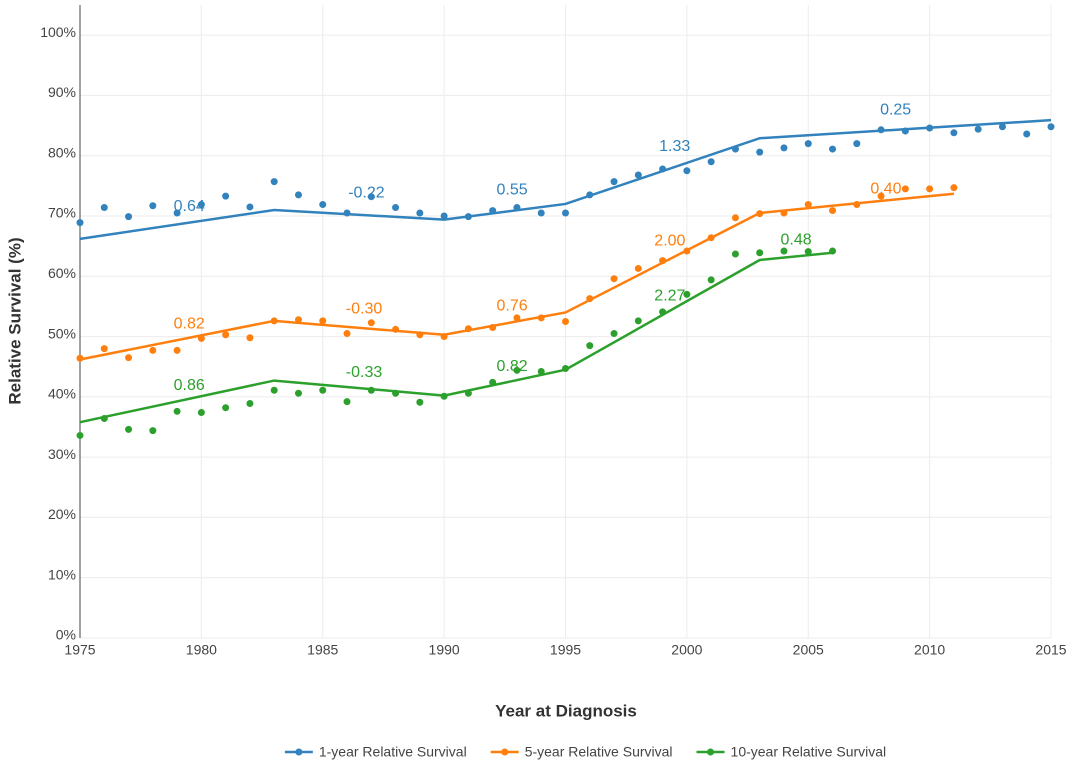 Image resolution: width=1072 pixels, height=765 pixels. I want to click on x-tick-label: 1985, so click(322, 650).